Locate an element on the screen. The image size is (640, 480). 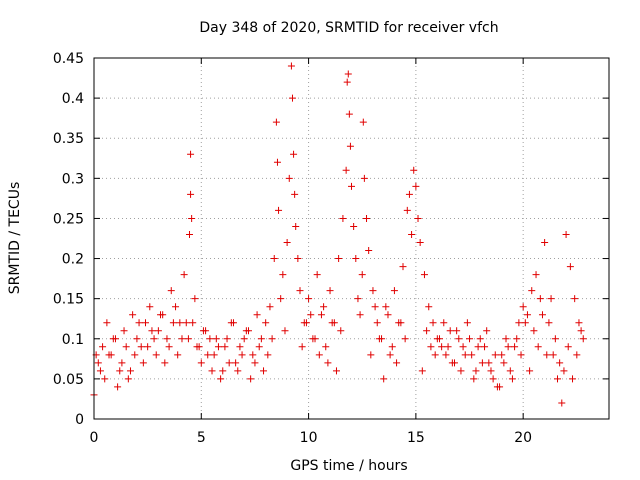
y-tick-label: 0.35 is located at coordinates (68, 139).